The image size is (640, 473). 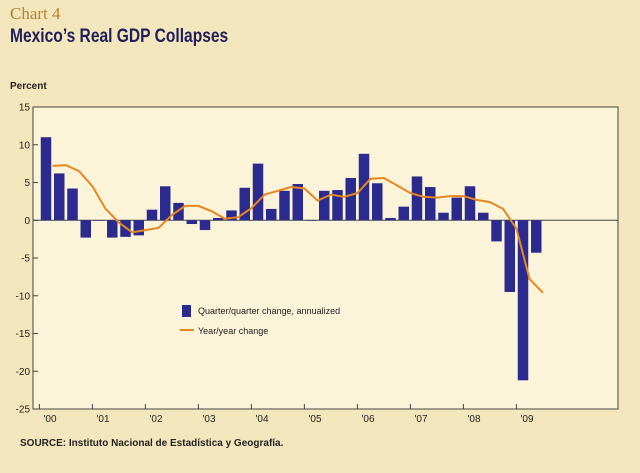 What do you see at coordinates (186, 311) in the screenshot?
I see `legend-swatch-bar` at bounding box center [186, 311].